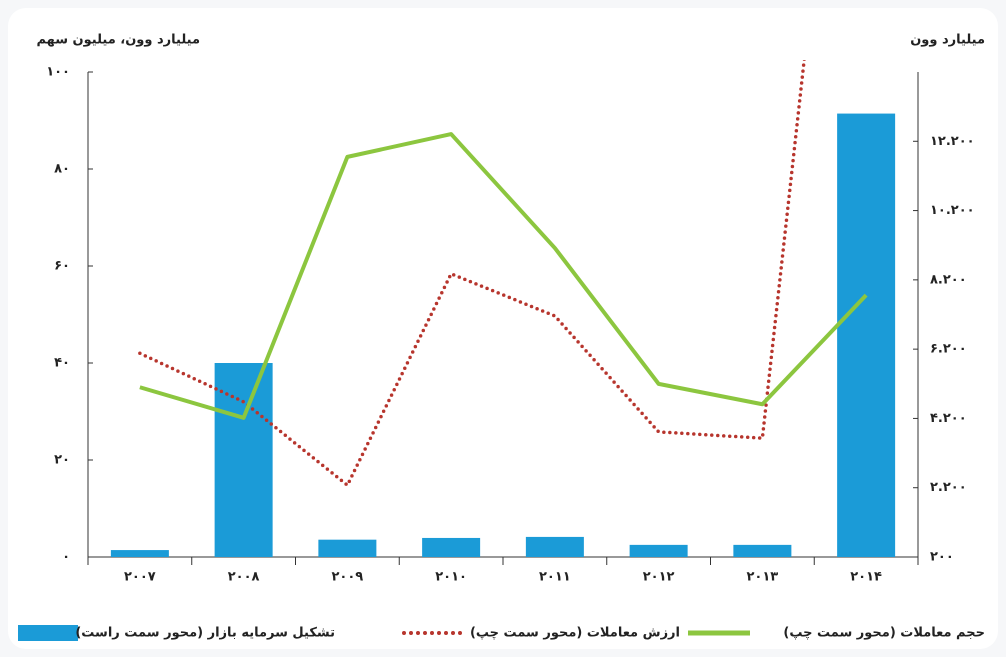  What do you see at coordinates (58, 72) in the screenshot?
I see `y-tick-label: ۱۰۰` at bounding box center [58, 72].